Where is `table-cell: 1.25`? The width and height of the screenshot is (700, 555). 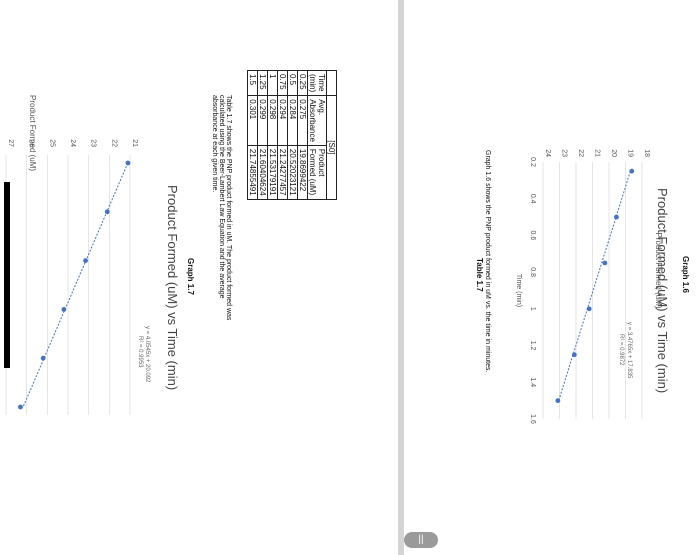
table-cell: 1.25 is located at coordinates (262, 83).